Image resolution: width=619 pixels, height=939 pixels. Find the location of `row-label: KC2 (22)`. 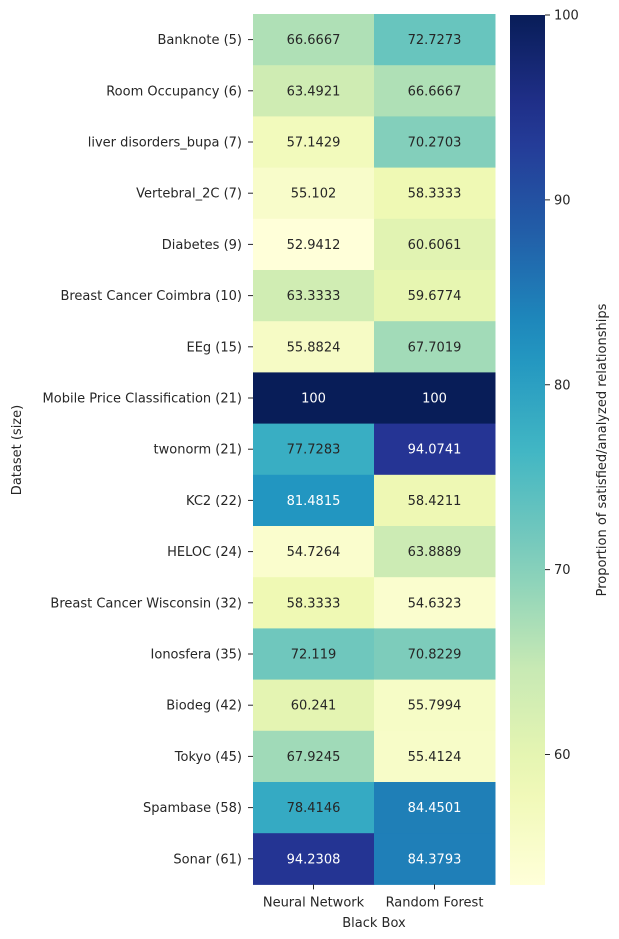

row-label: KC2 (22) is located at coordinates (214, 501).